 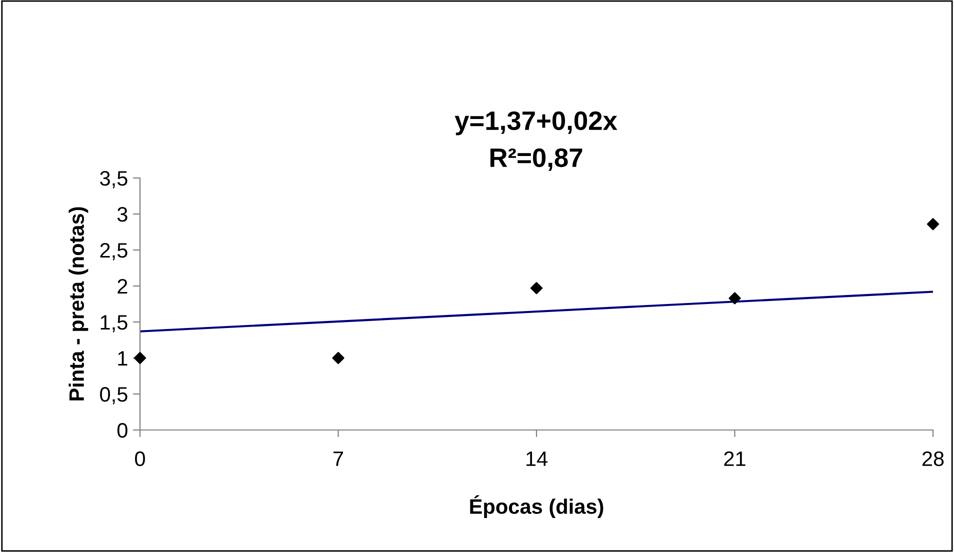 What do you see at coordinates (122, 214) in the screenshot?
I see `y-tick-label: 3` at bounding box center [122, 214].